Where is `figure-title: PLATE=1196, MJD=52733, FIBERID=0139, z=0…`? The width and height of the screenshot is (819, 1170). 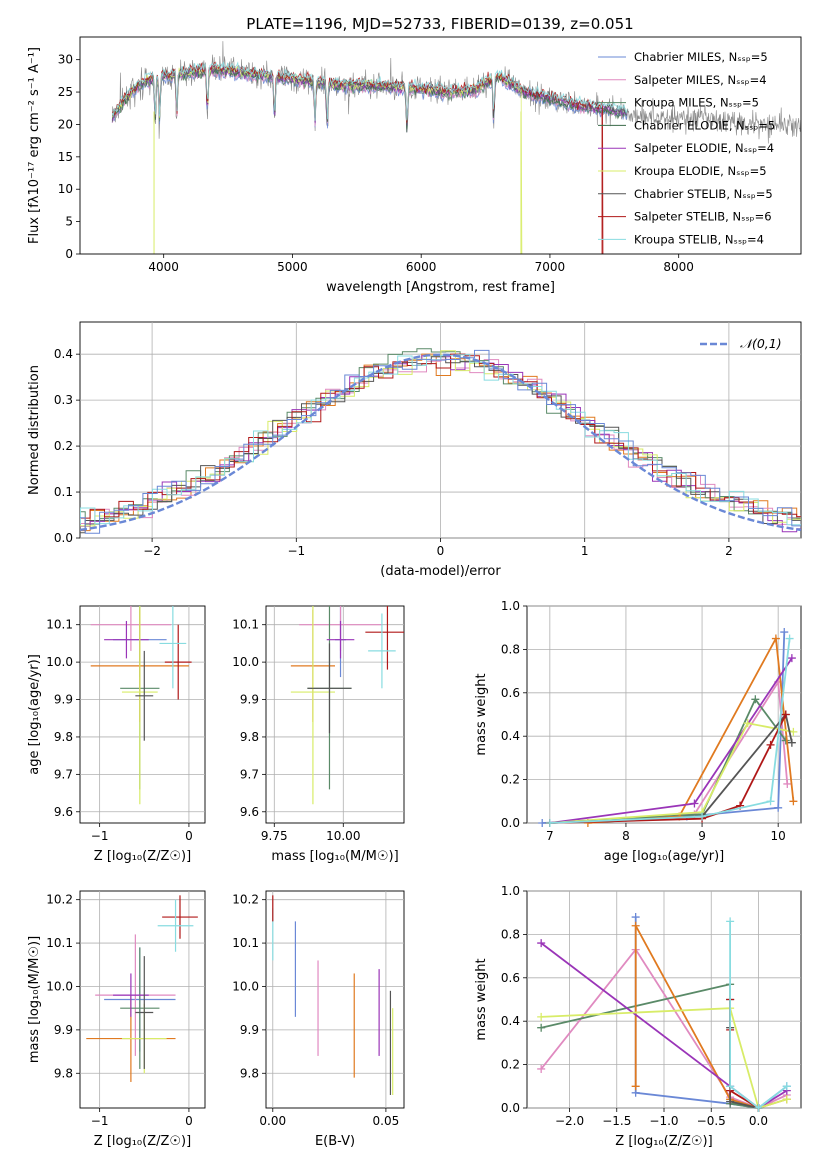
figure-title: PLATE=1196, MJD=52733, FIBERID=0139, z=0… is located at coordinates (439, 24).